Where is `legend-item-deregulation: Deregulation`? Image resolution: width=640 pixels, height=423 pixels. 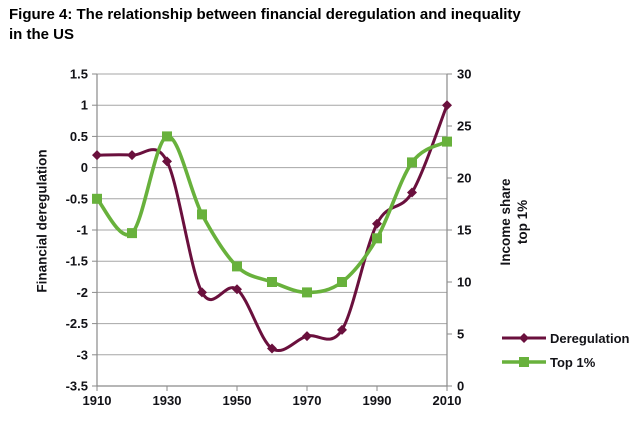 legend-item-deregulation: Deregulation is located at coordinates (565, 338).